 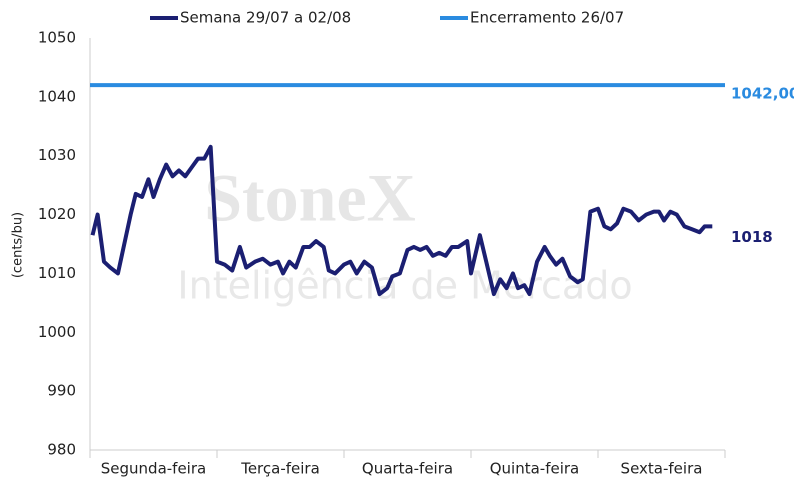 I want to click on x-tick-label: Segunda-feira, so click(x=153, y=469).